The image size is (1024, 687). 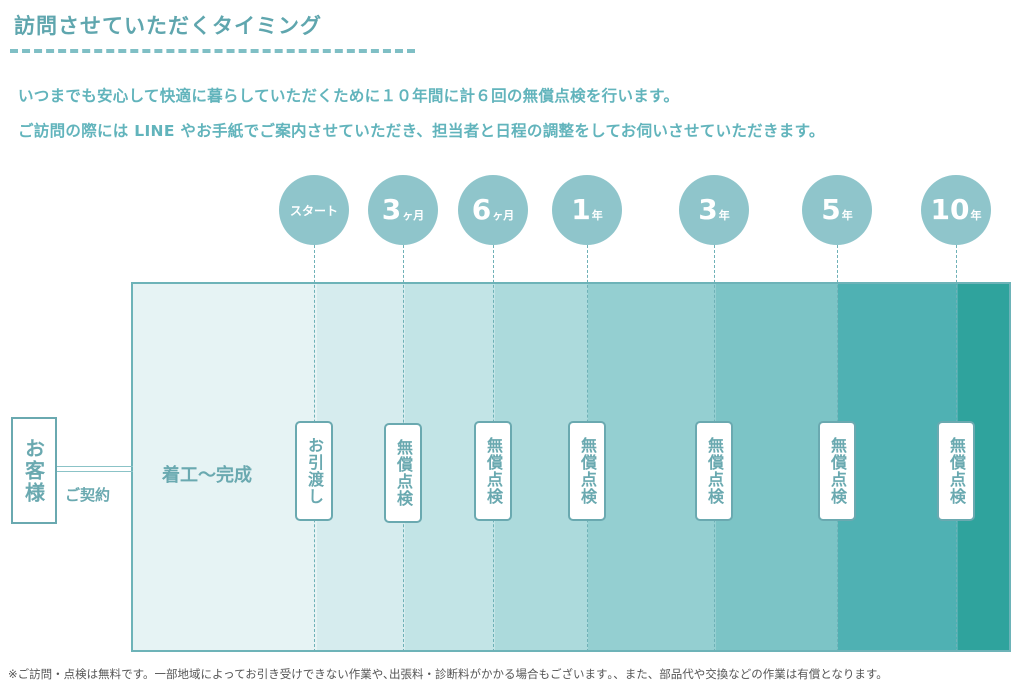 What do you see at coordinates (777, 467) in the screenshot?
I see `band-3-years` at bounding box center [777, 467].